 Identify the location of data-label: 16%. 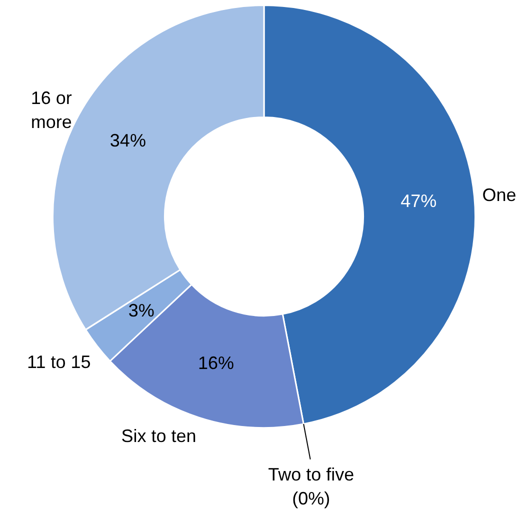
(216, 363).